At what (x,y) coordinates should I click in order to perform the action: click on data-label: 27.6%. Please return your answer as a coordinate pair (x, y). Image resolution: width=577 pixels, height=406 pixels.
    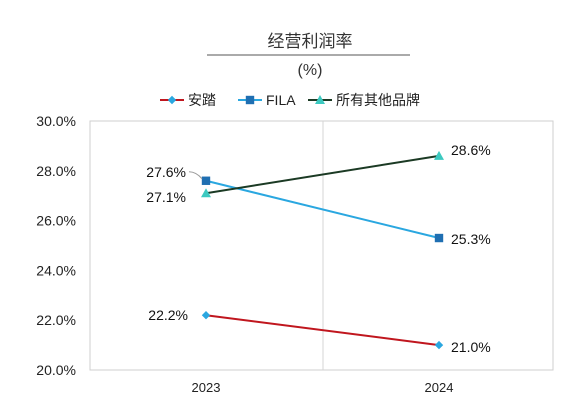
    Looking at the image, I should click on (166, 172).